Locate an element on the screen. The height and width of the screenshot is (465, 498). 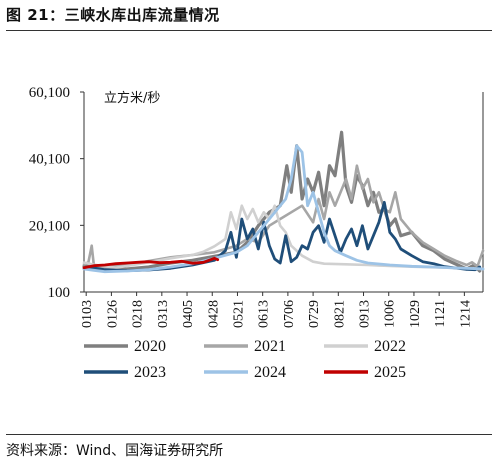
y-tick-labels: 60,100 40,100 20,100 100 is located at coordinates (49, 193).